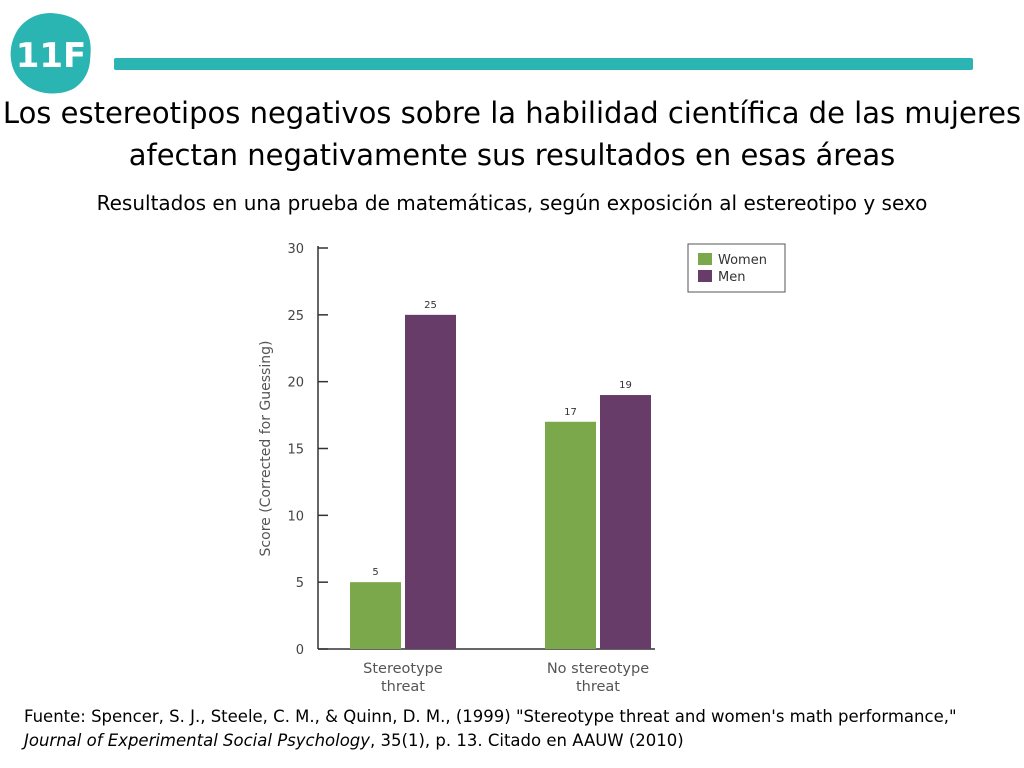 The width and height of the screenshot is (1024, 768). Describe the element at coordinates (625, 385) in the screenshot. I see `bar-value-label: 19` at that location.